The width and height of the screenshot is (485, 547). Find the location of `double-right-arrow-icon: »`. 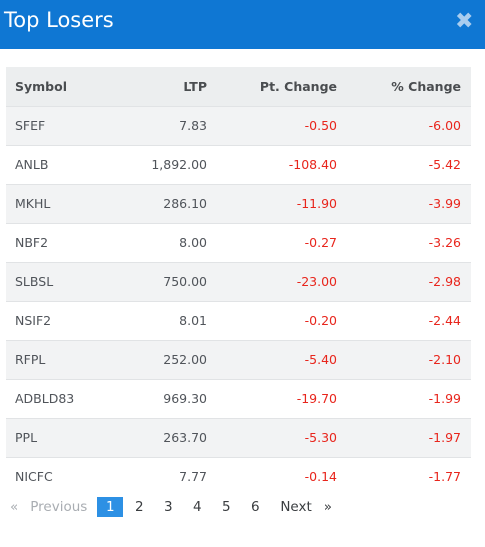

double-right-arrow-icon: » is located at coordinates (328, 507).